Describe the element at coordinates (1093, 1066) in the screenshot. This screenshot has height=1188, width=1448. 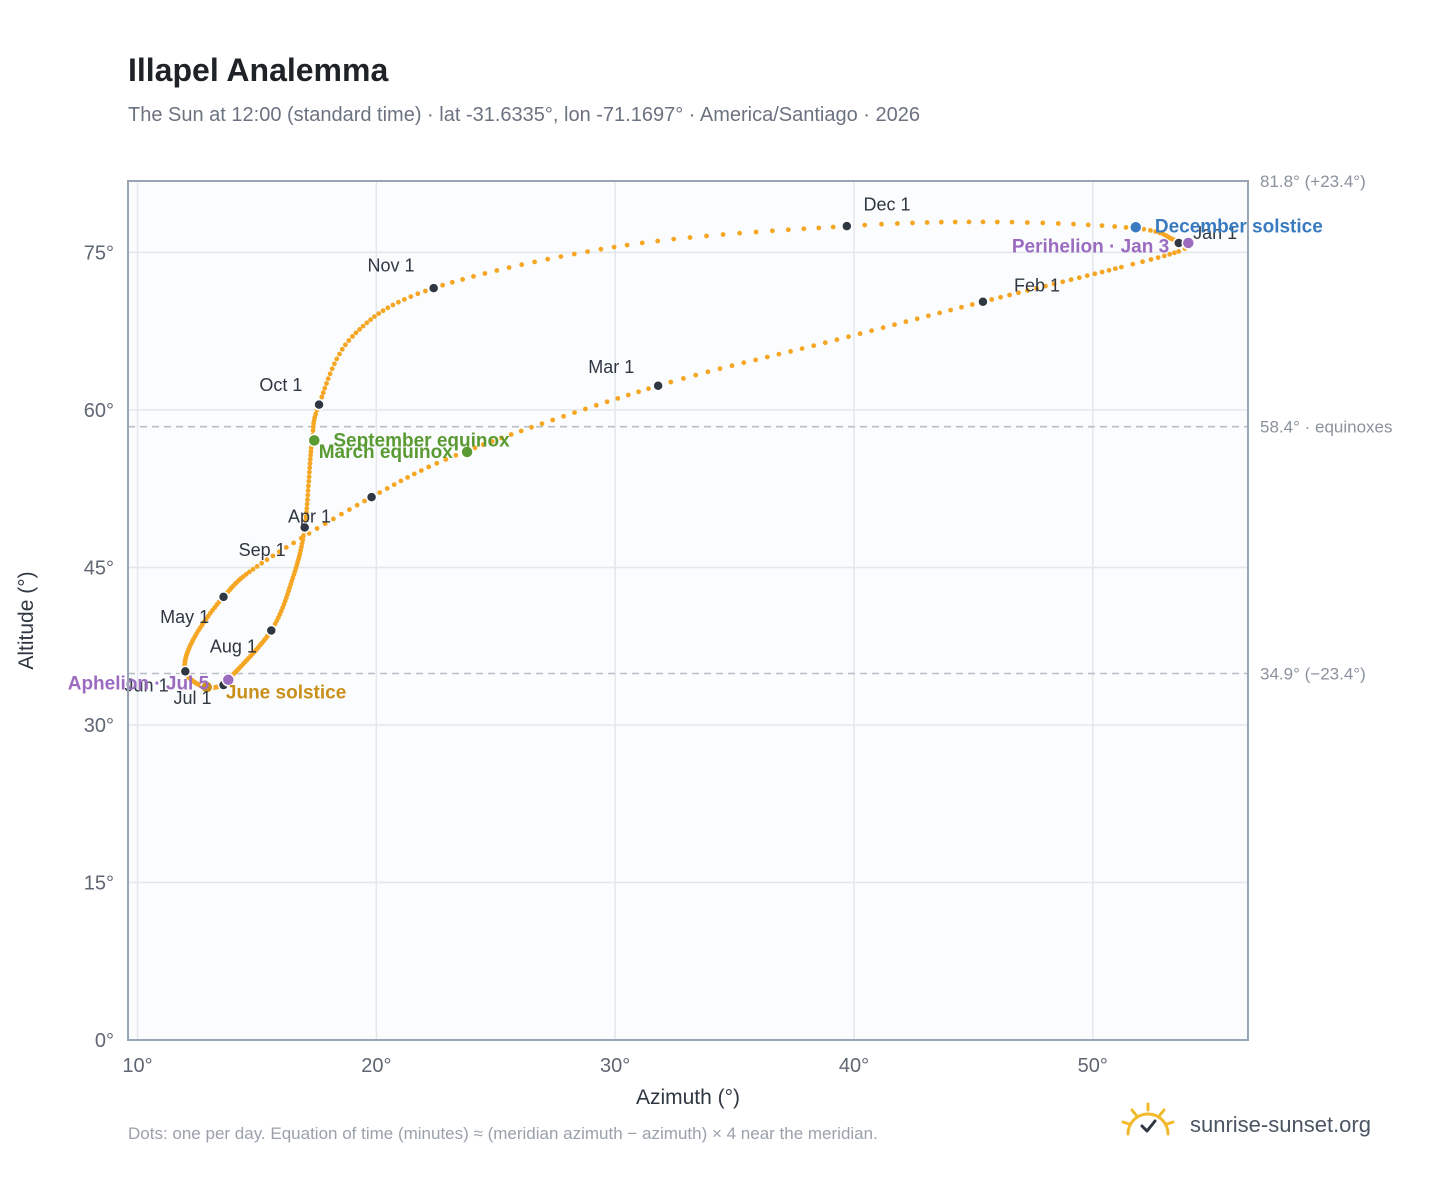
I see `x-tick-label: 50°` at that location.